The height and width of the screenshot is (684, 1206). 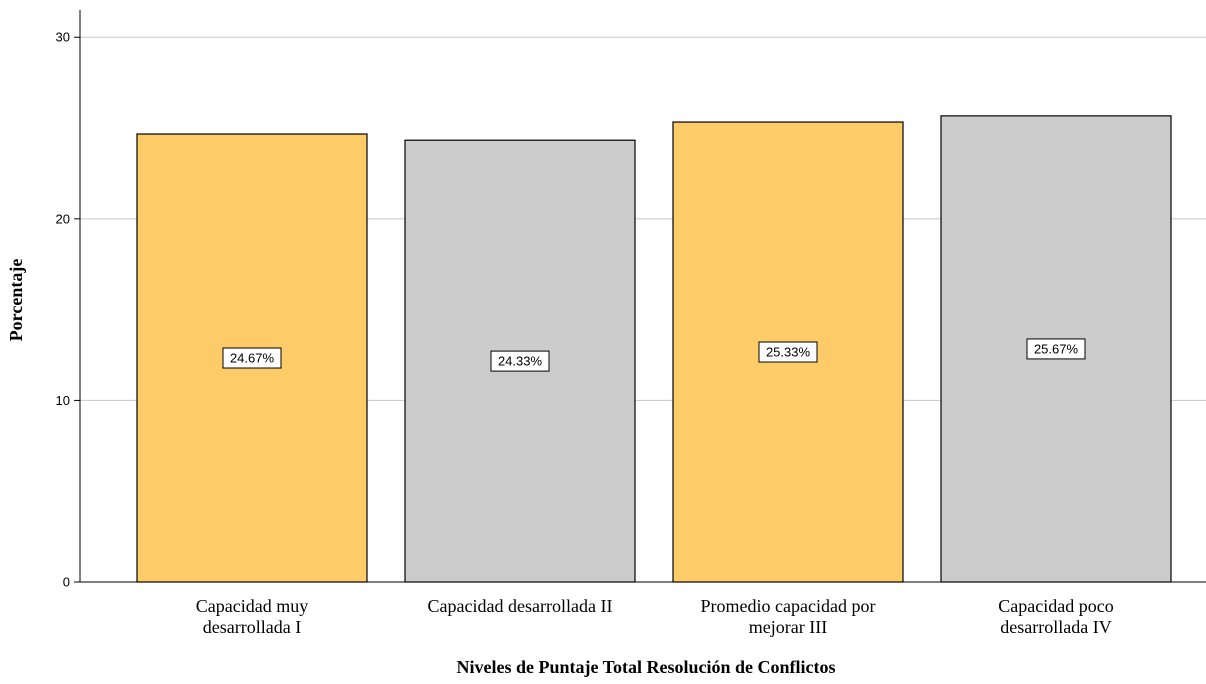 I want to click on data-label-3: 25.33%, so click(x=788, y=352).